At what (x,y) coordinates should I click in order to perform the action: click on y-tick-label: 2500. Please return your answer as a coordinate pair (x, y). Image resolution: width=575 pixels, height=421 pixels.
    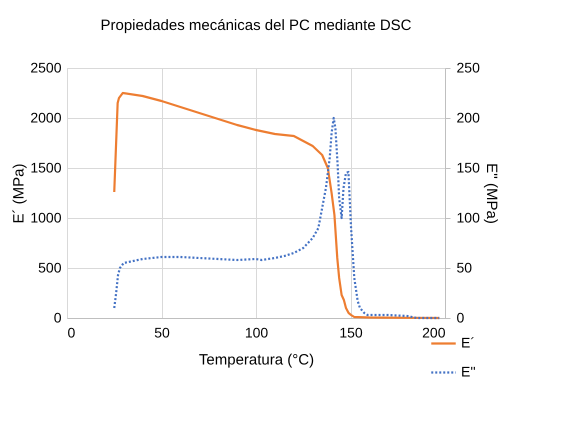
    Looking at the image, I should click on (46, 68).